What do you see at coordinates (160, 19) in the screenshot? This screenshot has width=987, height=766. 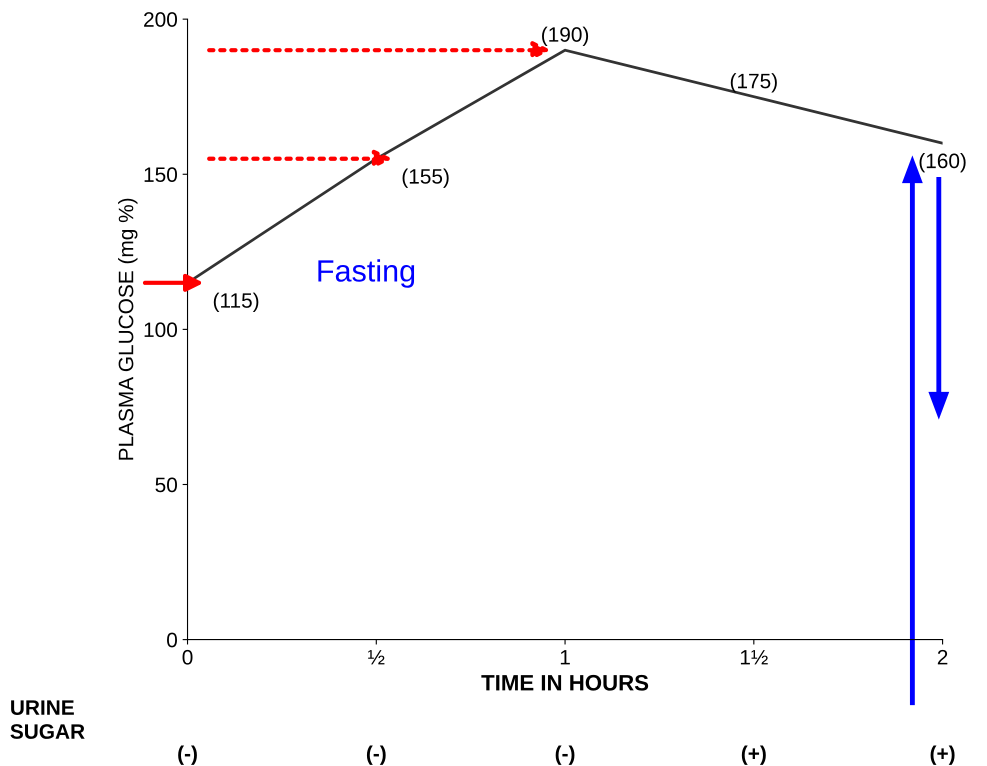 I see `y-tick-label: 200` at bounding box center [160, 19].